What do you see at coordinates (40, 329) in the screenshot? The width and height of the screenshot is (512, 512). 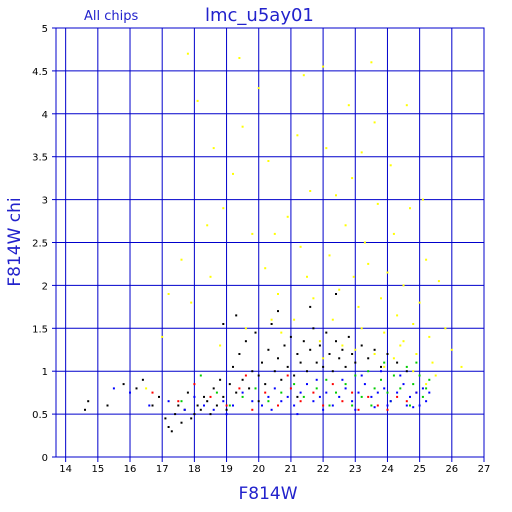 I see `y-tick-label: 1.5` at bounding box center [40, 329].